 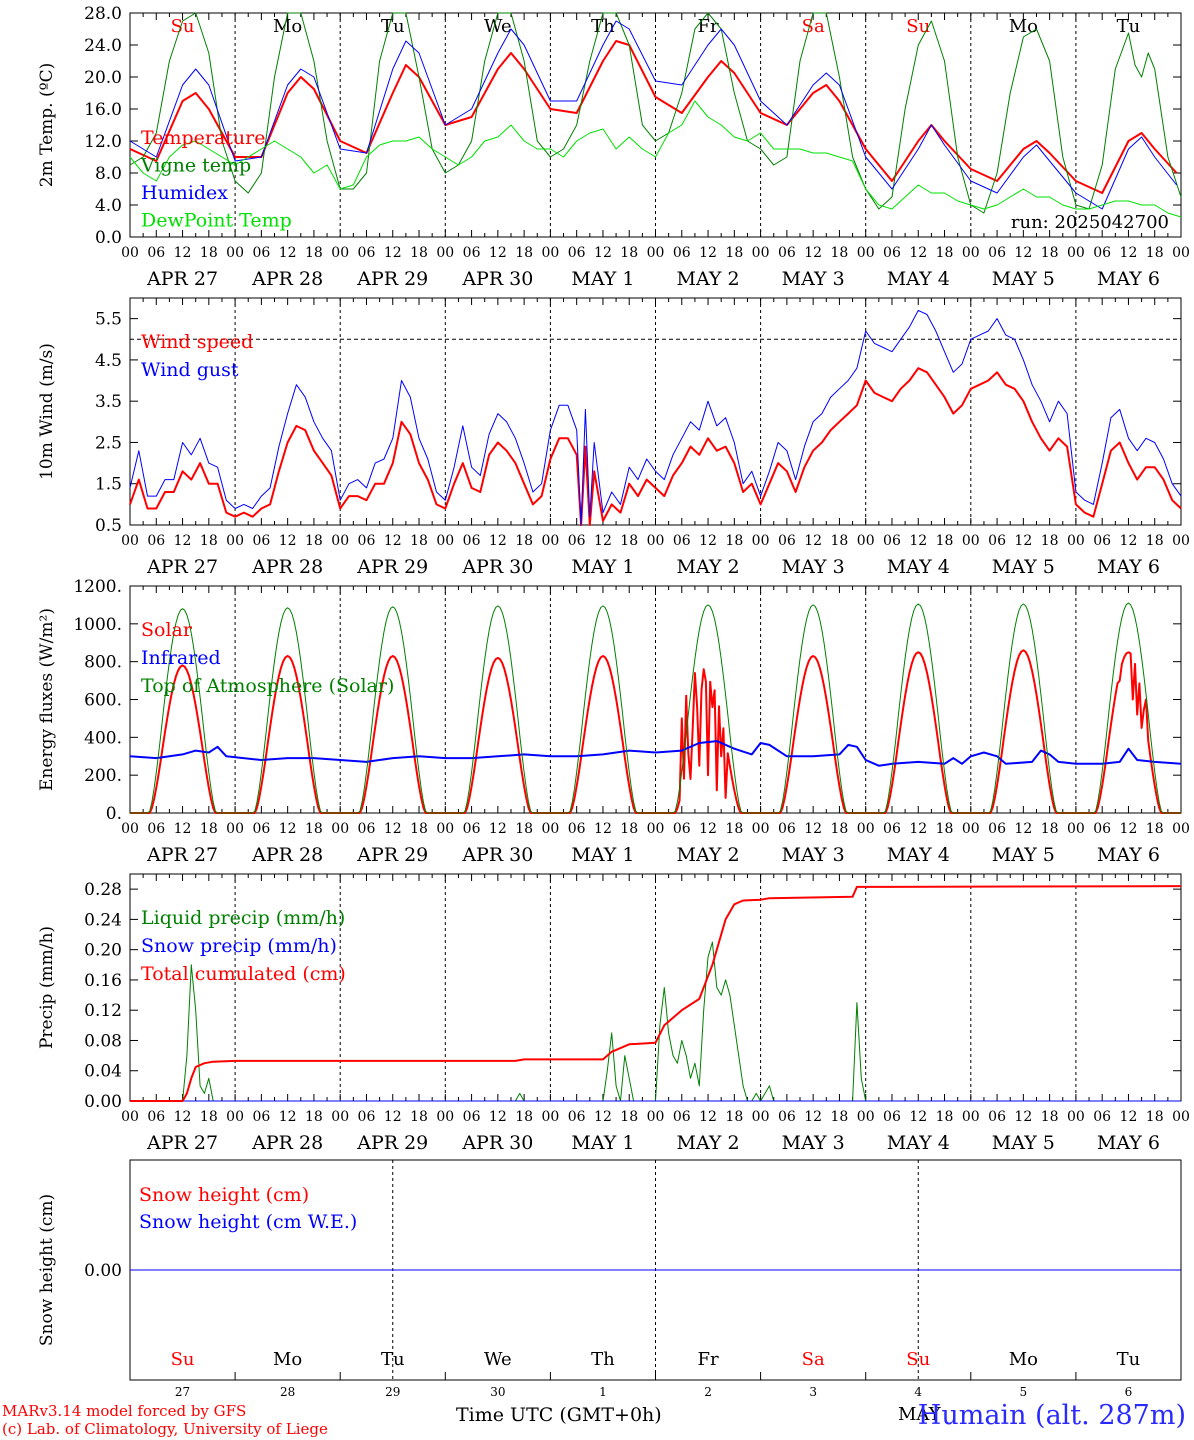 I want to click on legend-entry: DewPoint Temp, so click(x=216, y=221).